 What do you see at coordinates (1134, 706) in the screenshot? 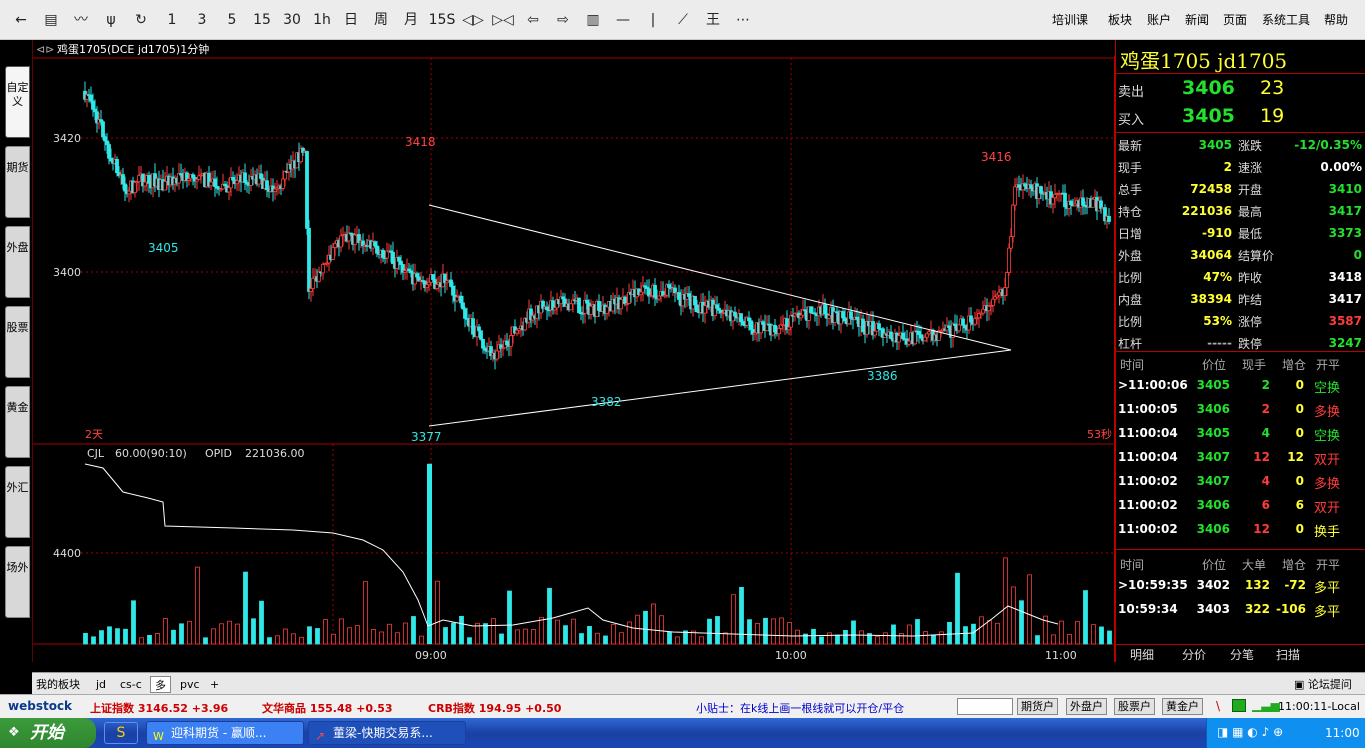
I see `stock-account-button: 股票户` at bounding box center [1134, 706].